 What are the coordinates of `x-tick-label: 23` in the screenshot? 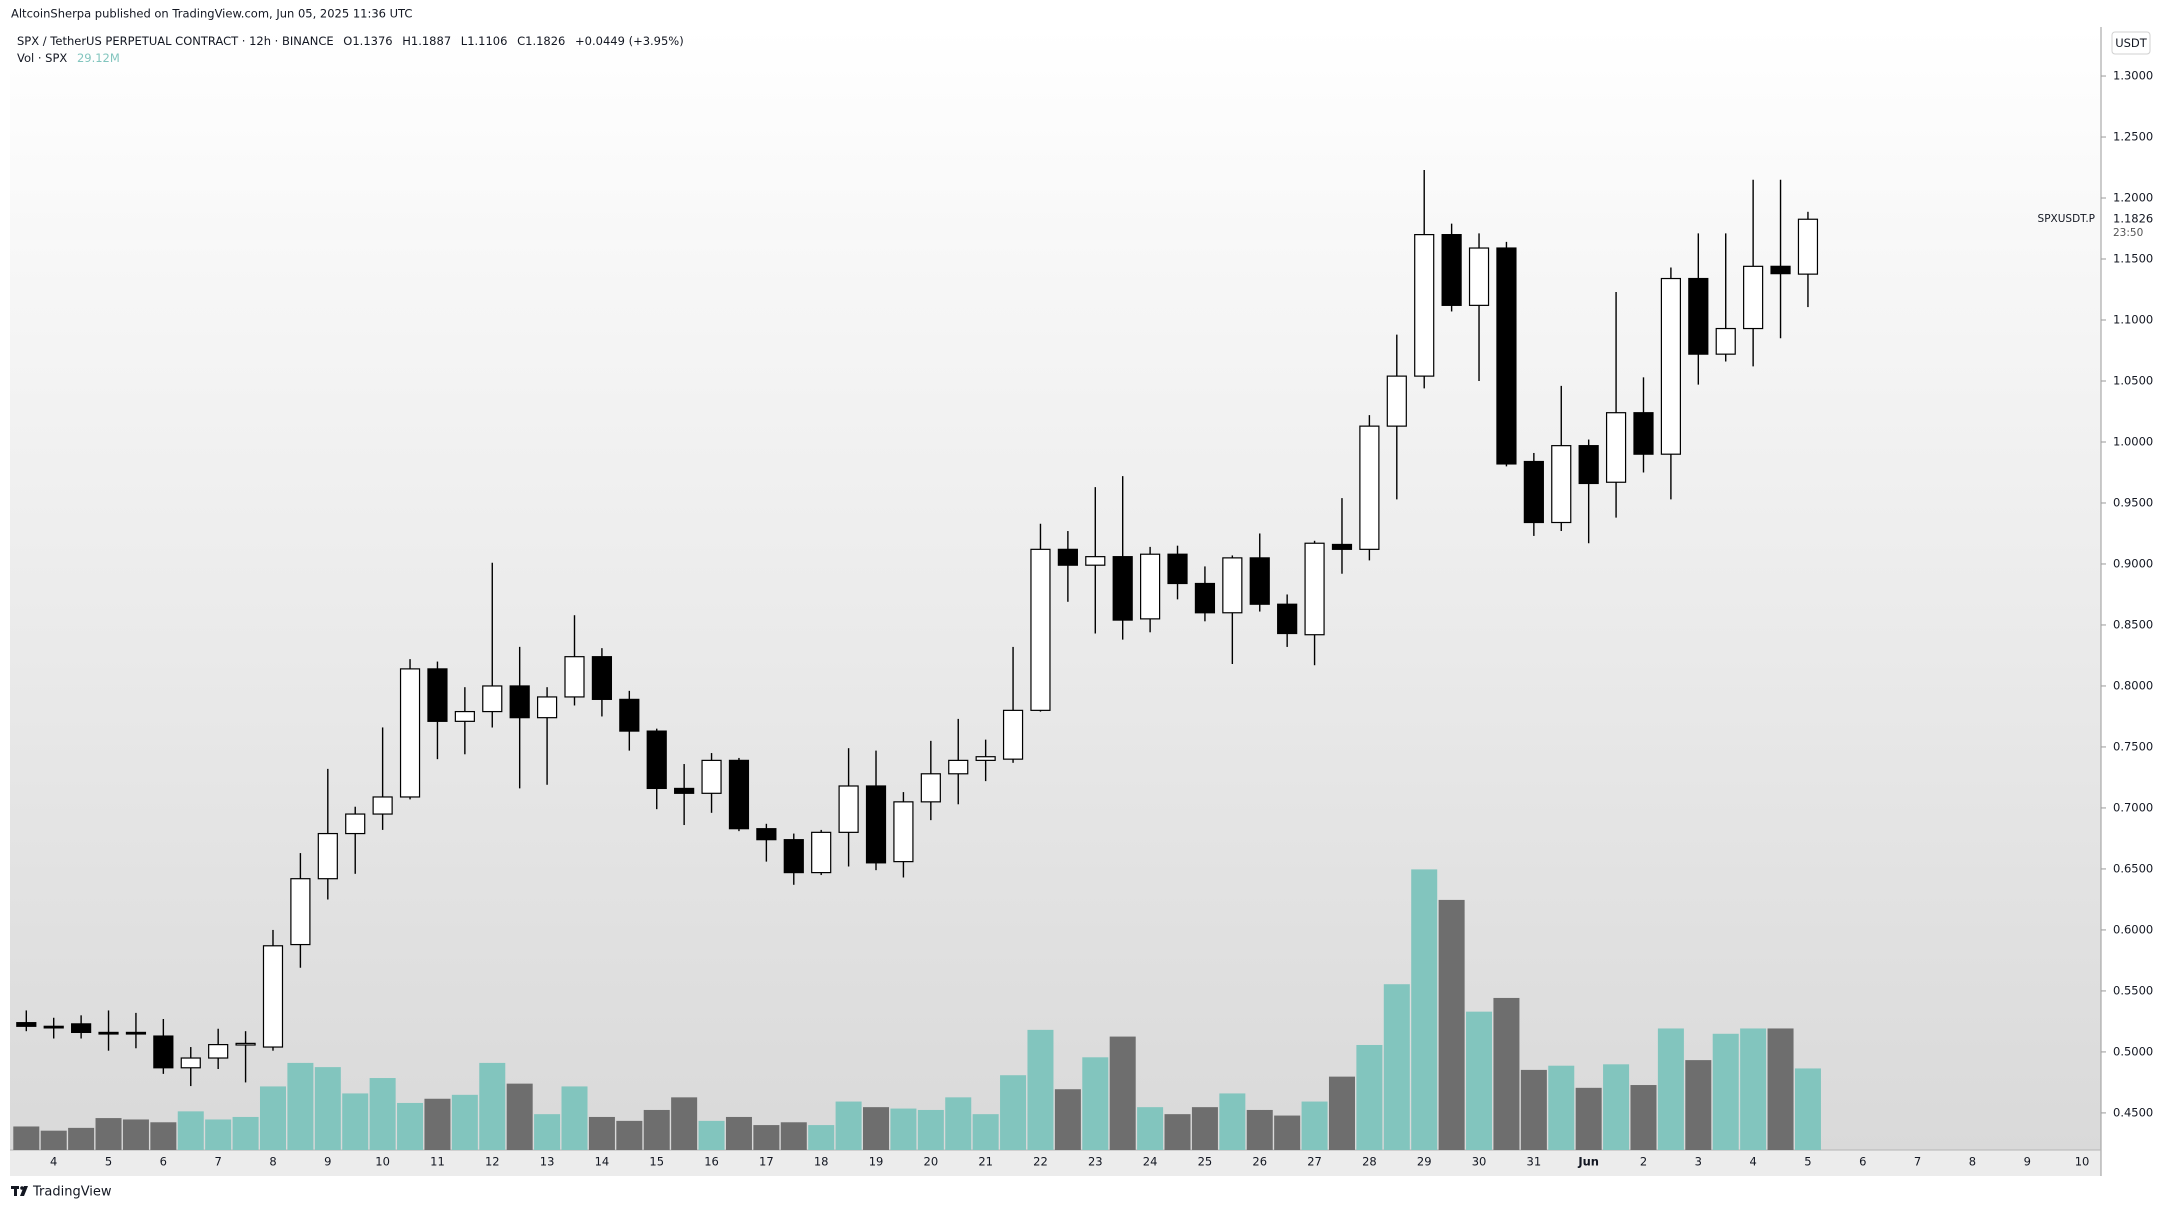 It's located at (1095, 1162).